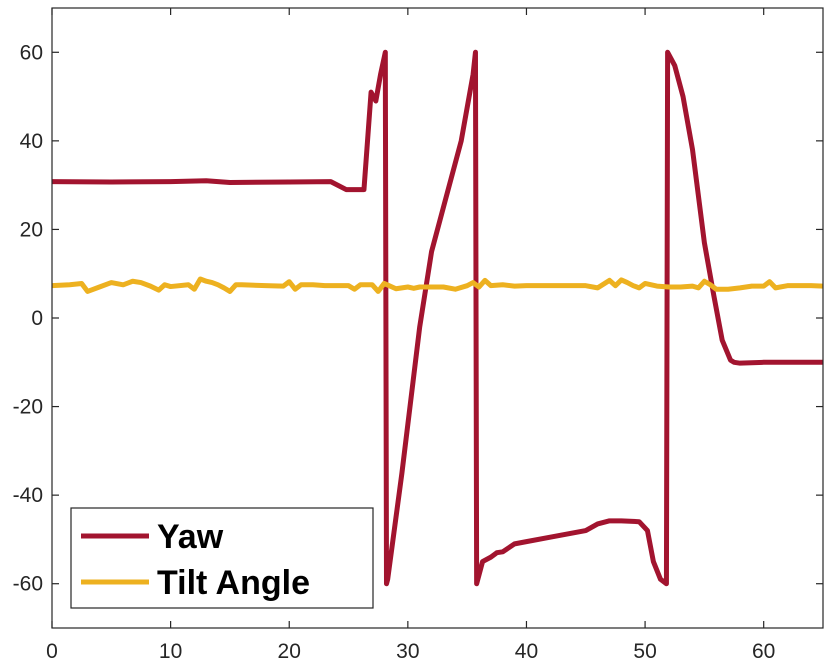 The height and width of the screenshot is (669, 830). What do you see at coordinates (190, 537) in the screenshot?
I see `legend-label: Yaw` at bounding box center [190, 537].